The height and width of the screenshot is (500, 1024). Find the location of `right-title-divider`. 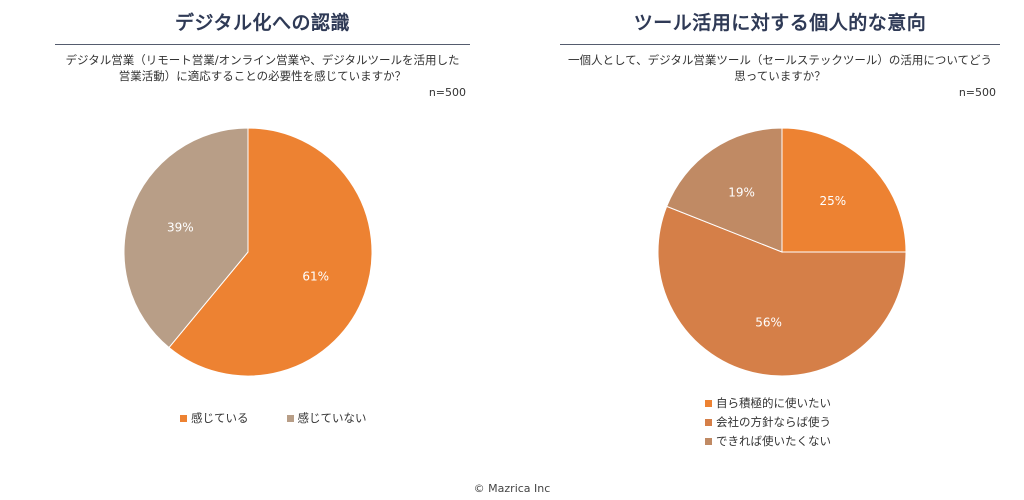

right-title-divider is located at coordinates (780, 44).